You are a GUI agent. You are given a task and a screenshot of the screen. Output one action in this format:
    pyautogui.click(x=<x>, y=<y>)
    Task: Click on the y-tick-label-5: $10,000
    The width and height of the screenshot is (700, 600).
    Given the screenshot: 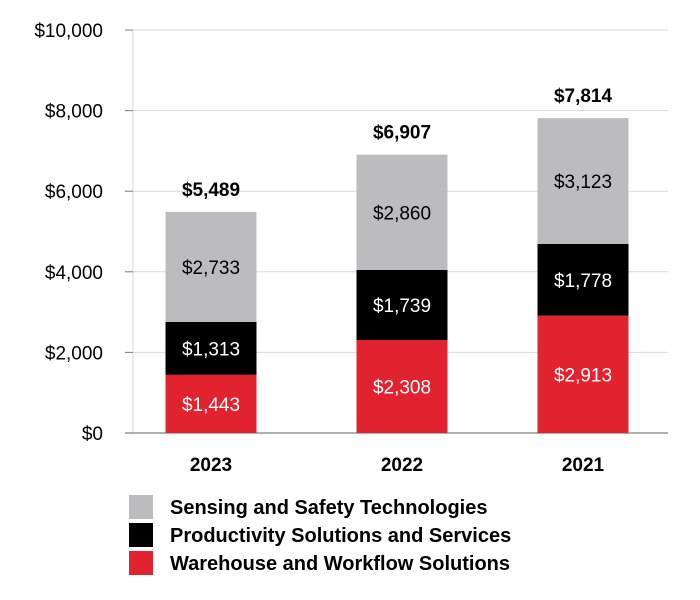 What is the action you would take?
    pyautogui.click(x=68, y=31)
    